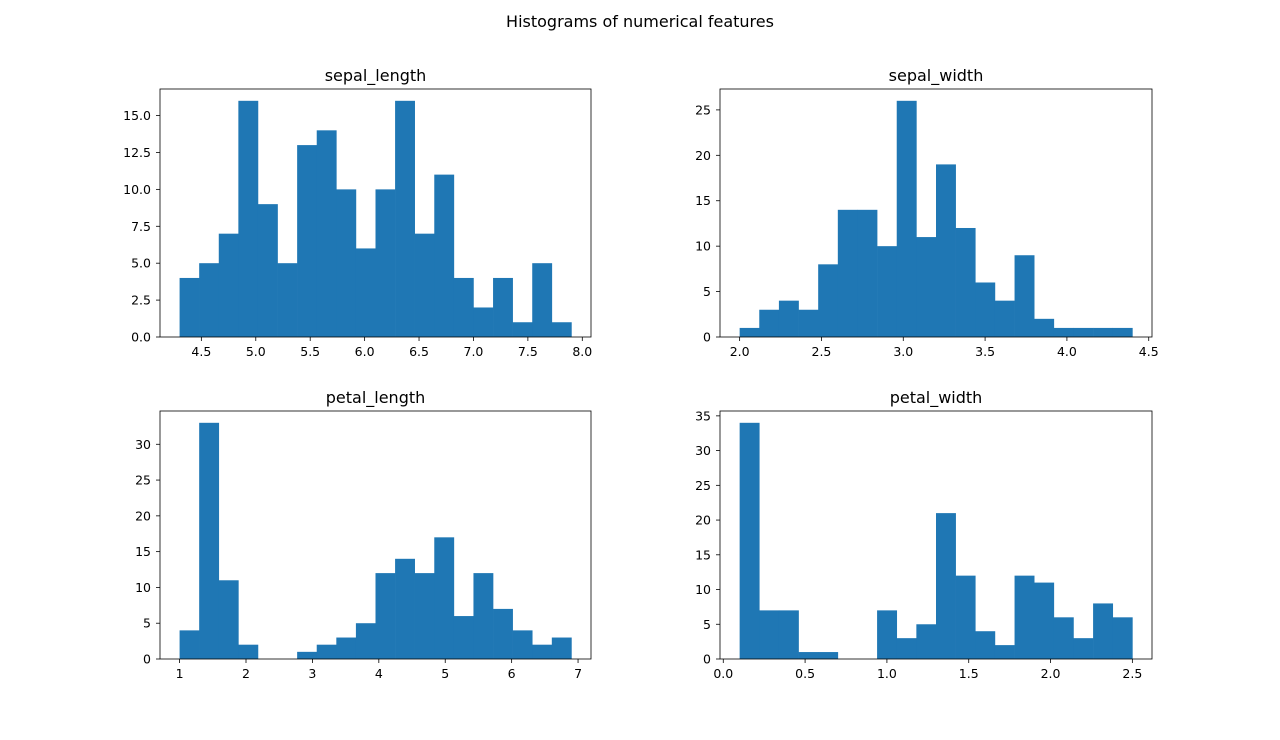  I want to click on subplot-petal_length: petal_length 1 2 3 4 5 6 7 0 5 10 15 20 25 30, so click(363, 534).